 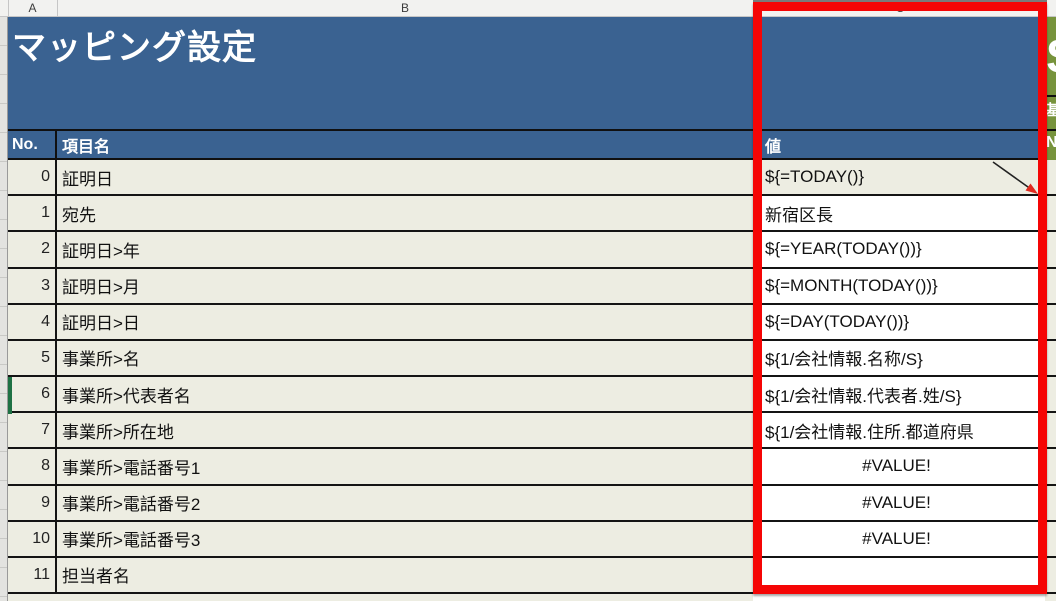 What do you see at coordinates (896, 177) in the screenshot?
I see `cell-value: ${=TODAY()}` at bounding box center [896, 177].